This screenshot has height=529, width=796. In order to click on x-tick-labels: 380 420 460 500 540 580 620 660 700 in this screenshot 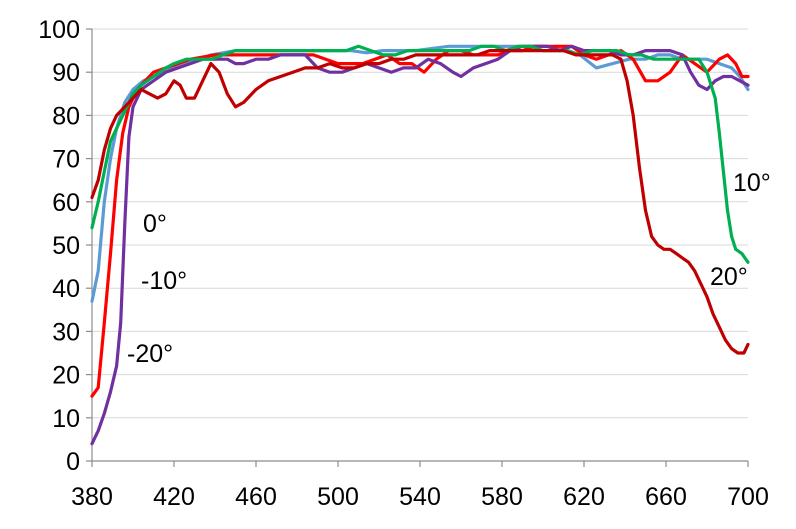, I will do `click(420, 497)`.